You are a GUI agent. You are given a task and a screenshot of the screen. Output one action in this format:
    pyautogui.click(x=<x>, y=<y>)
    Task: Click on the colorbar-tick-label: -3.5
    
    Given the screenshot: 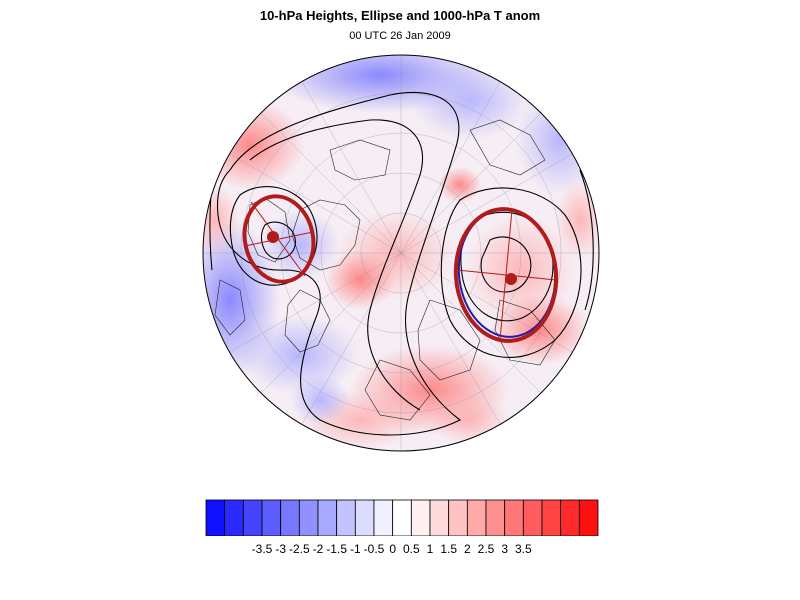 What is the action you would take?
    pyautogui.click(x=262, y=549)
    